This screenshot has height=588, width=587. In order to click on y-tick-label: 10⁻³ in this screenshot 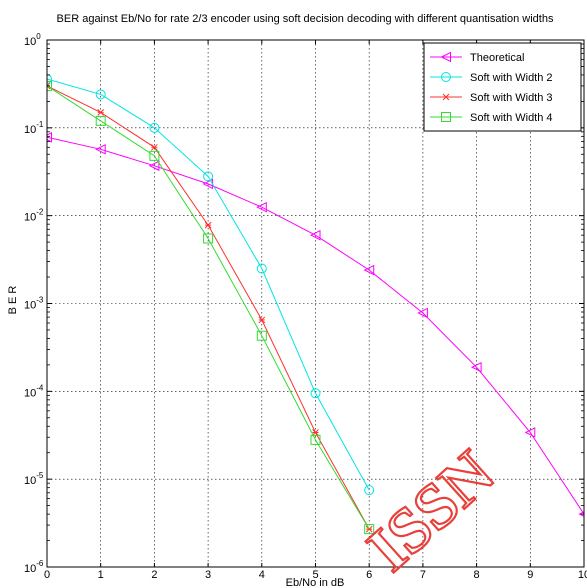, I will do `click(34, 304)`.